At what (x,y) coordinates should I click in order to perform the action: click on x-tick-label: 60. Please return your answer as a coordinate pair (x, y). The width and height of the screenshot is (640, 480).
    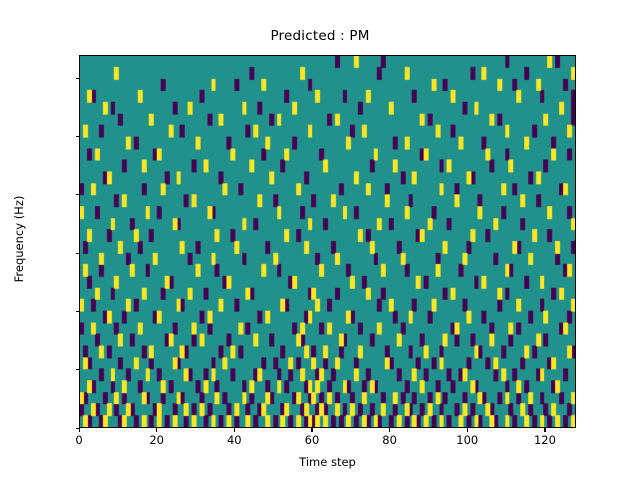
    Looking at the image, I should click on (312, 440).